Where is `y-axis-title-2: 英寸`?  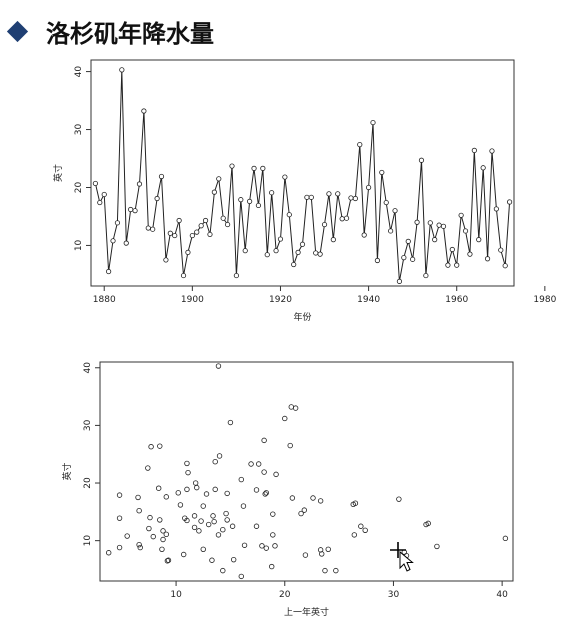 y-axis-title-2: 英寸 is located at coordinates (67, 471).